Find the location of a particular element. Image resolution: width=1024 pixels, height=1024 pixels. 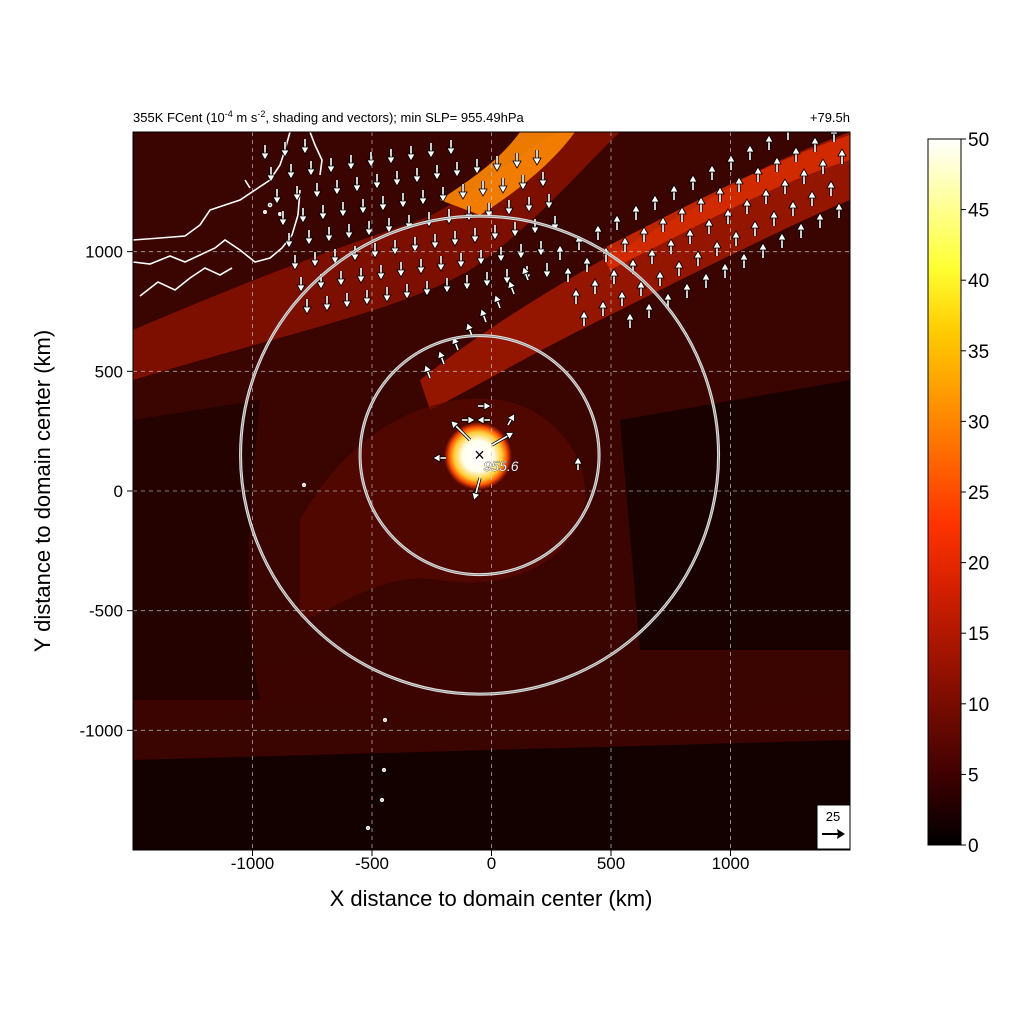

storm-center-marker: × is located at coordinates (479, 455).